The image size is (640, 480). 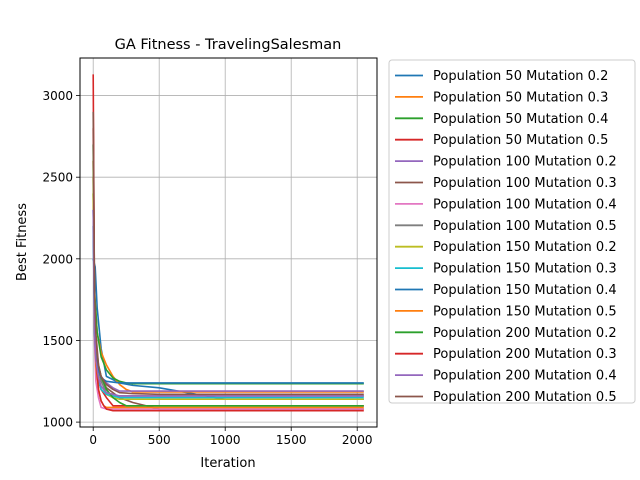 What do you see at coordinates (57, 259) in the screenshot?
I see `y-tick-label: 2000` at bounding box center [57, 259].